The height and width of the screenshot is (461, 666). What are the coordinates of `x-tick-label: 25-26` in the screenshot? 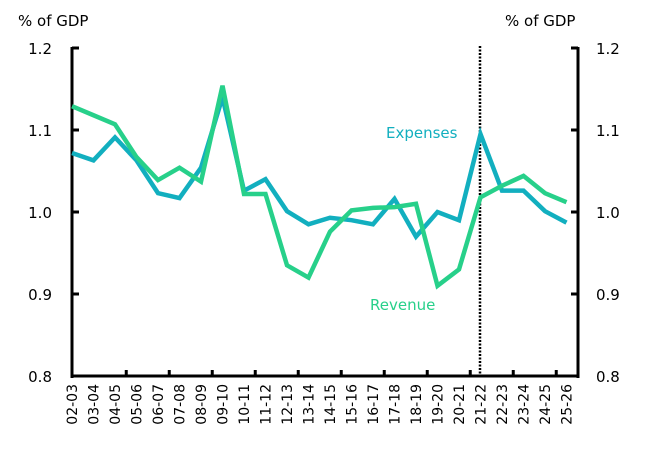 It's located at (568, 404).